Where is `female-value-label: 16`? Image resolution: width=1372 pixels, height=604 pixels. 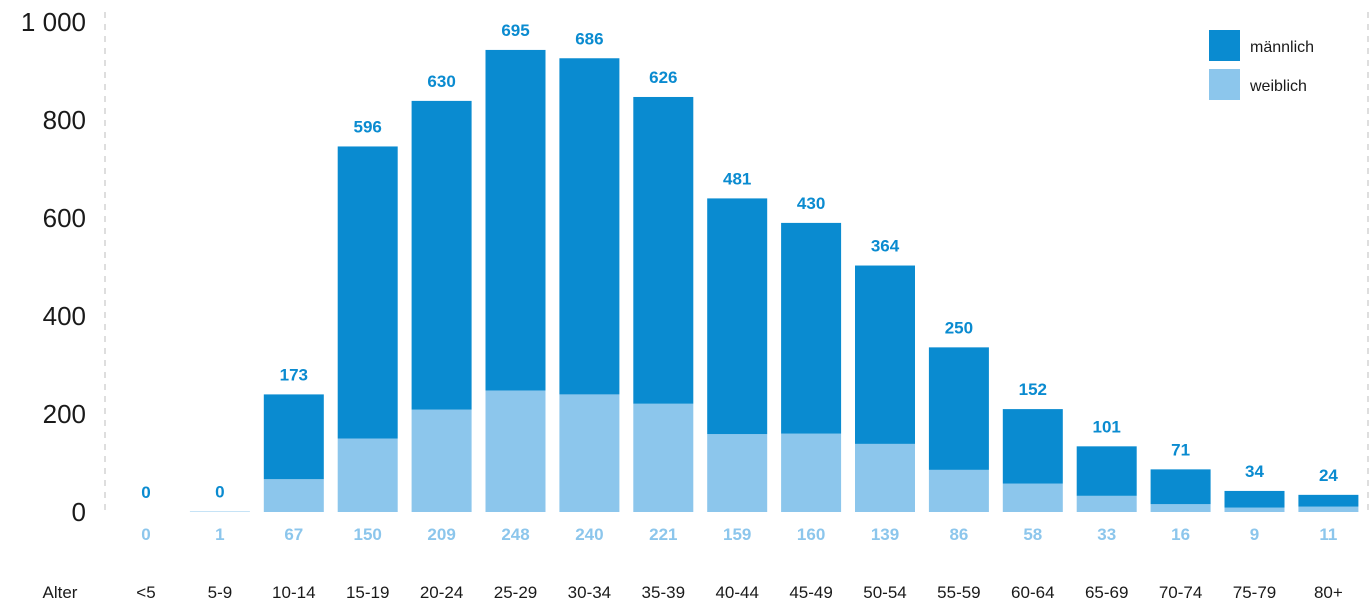
female-value-label: 16 is located at coordinates (1180, 534).